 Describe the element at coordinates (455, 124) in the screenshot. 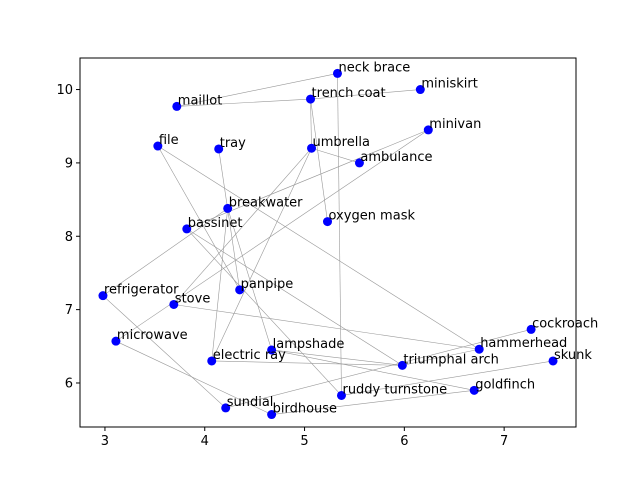

I see `point-label-minivan: minivan` at that location.